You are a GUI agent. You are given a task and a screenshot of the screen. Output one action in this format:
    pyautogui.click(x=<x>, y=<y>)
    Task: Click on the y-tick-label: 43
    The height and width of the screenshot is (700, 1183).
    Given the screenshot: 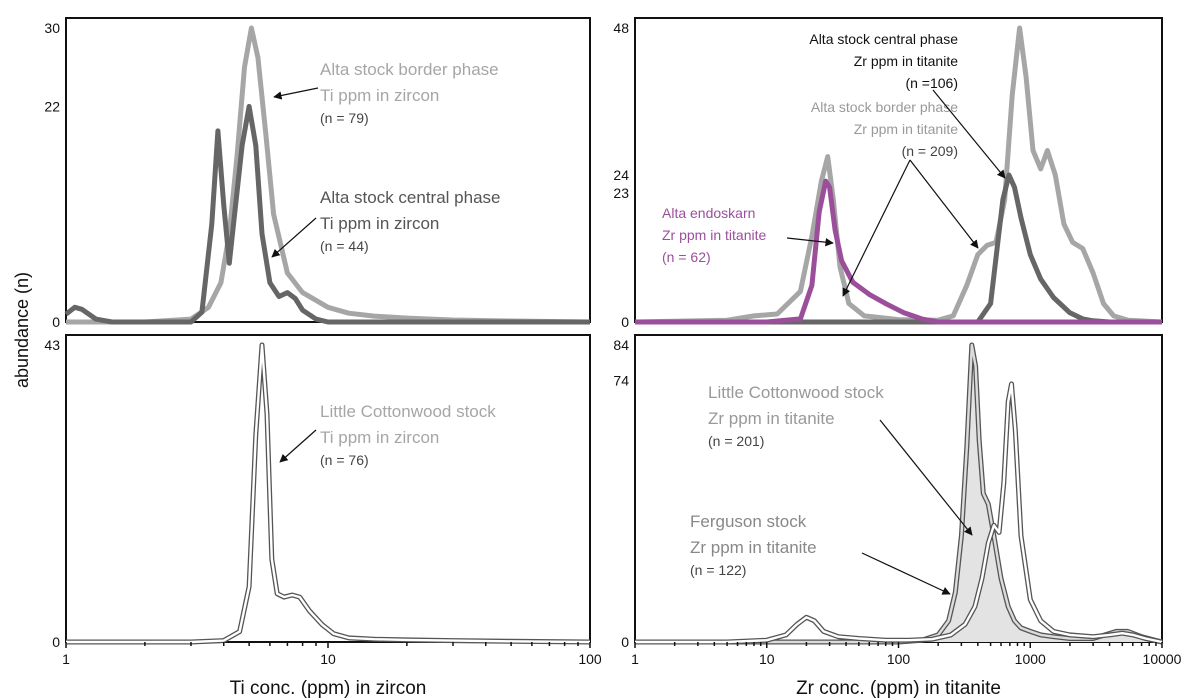 What is the action you would take?
    pyautogui.click(x=52, y=345)
    